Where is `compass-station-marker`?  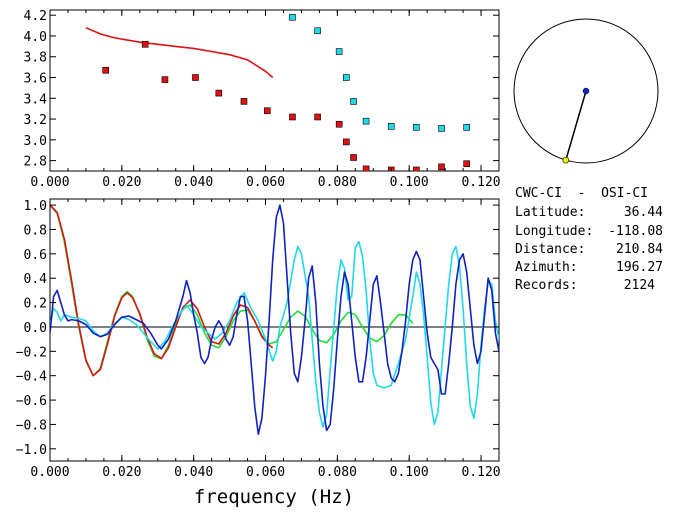 compass-station-marker is located at coordinates (566, 160).